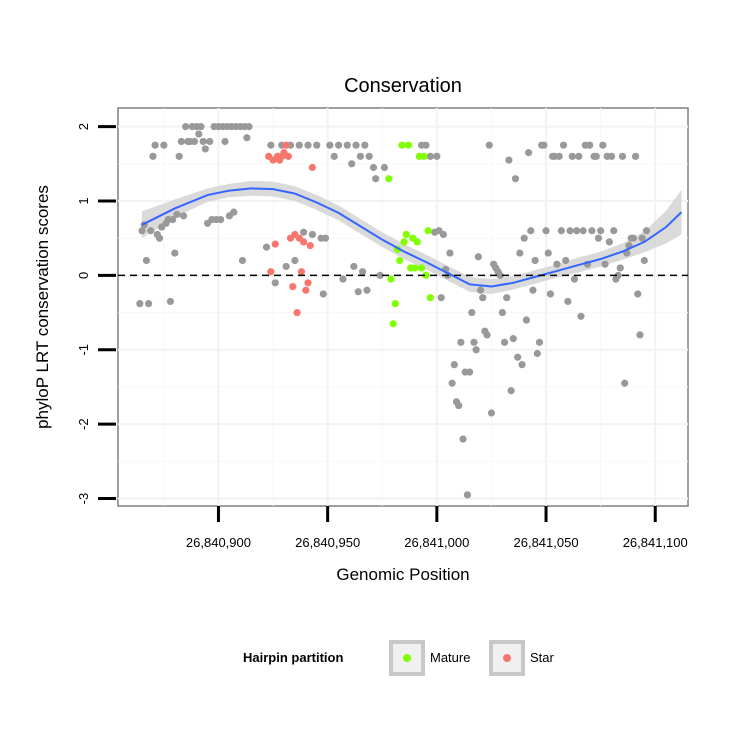  I want to click on x-tick-label: 26,841,100, so click(655, 542).